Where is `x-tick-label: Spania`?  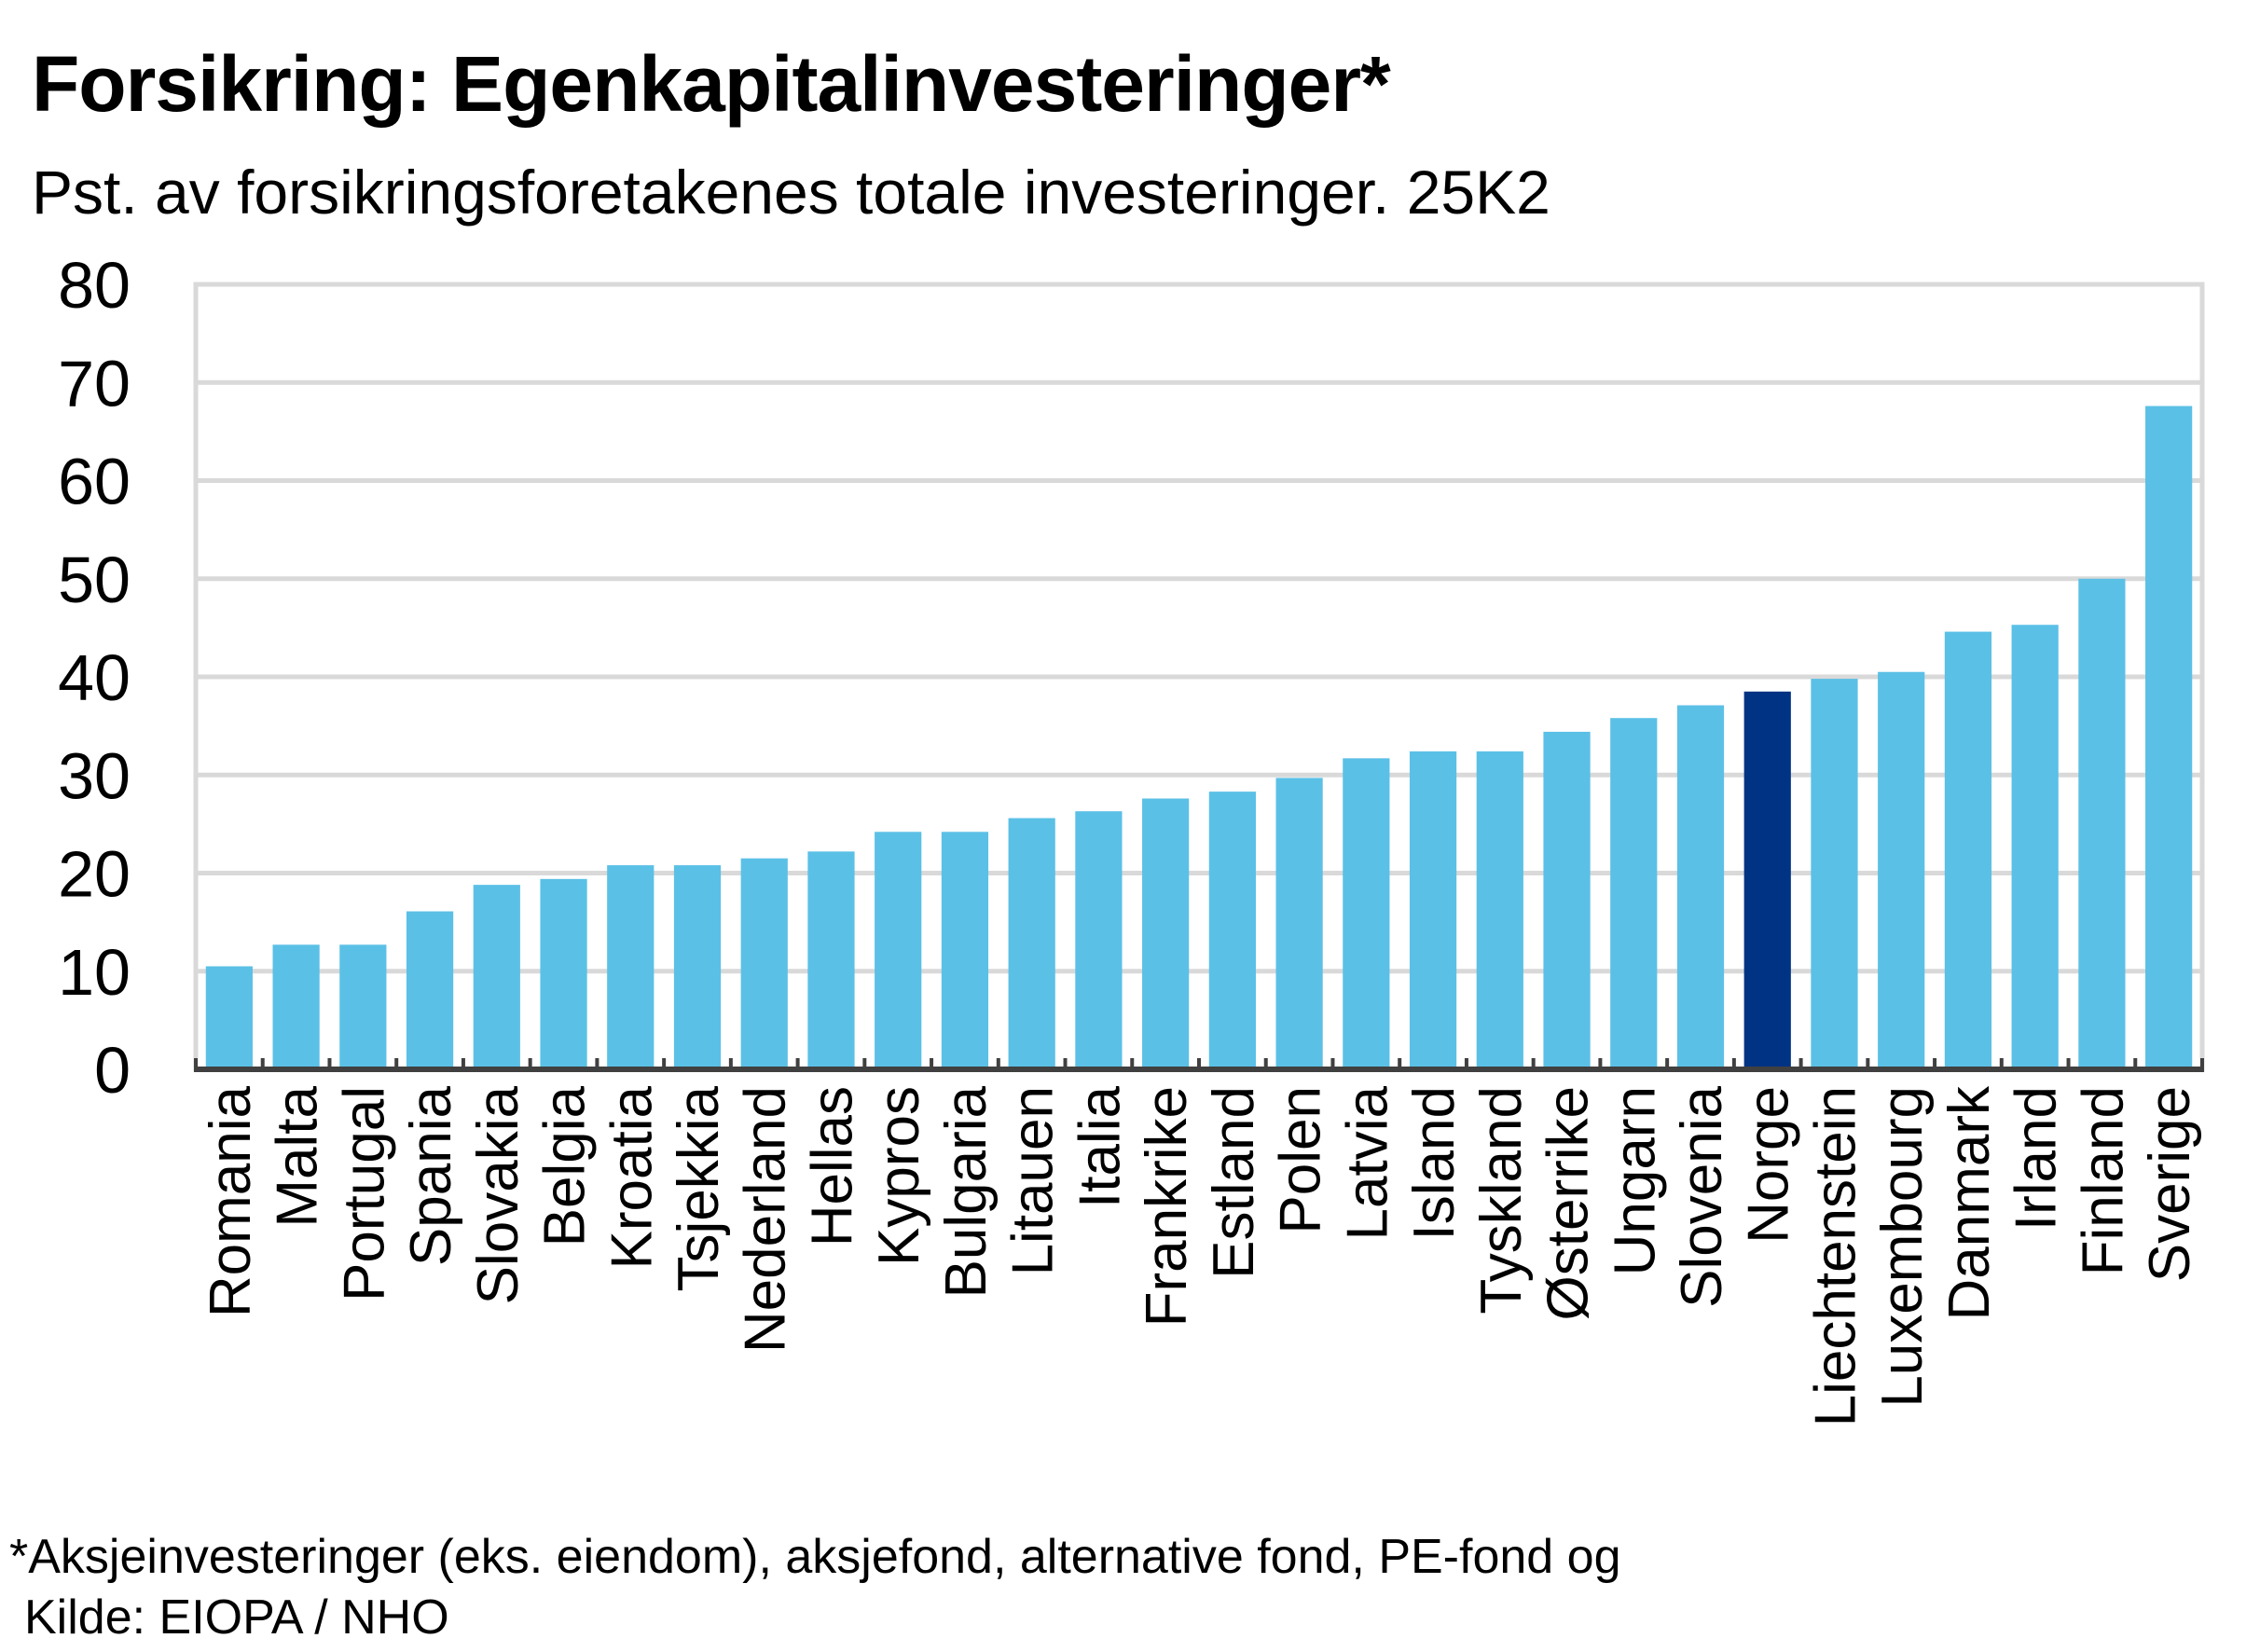
x-tick-label: Spania is located at coordinates (431, 1176).